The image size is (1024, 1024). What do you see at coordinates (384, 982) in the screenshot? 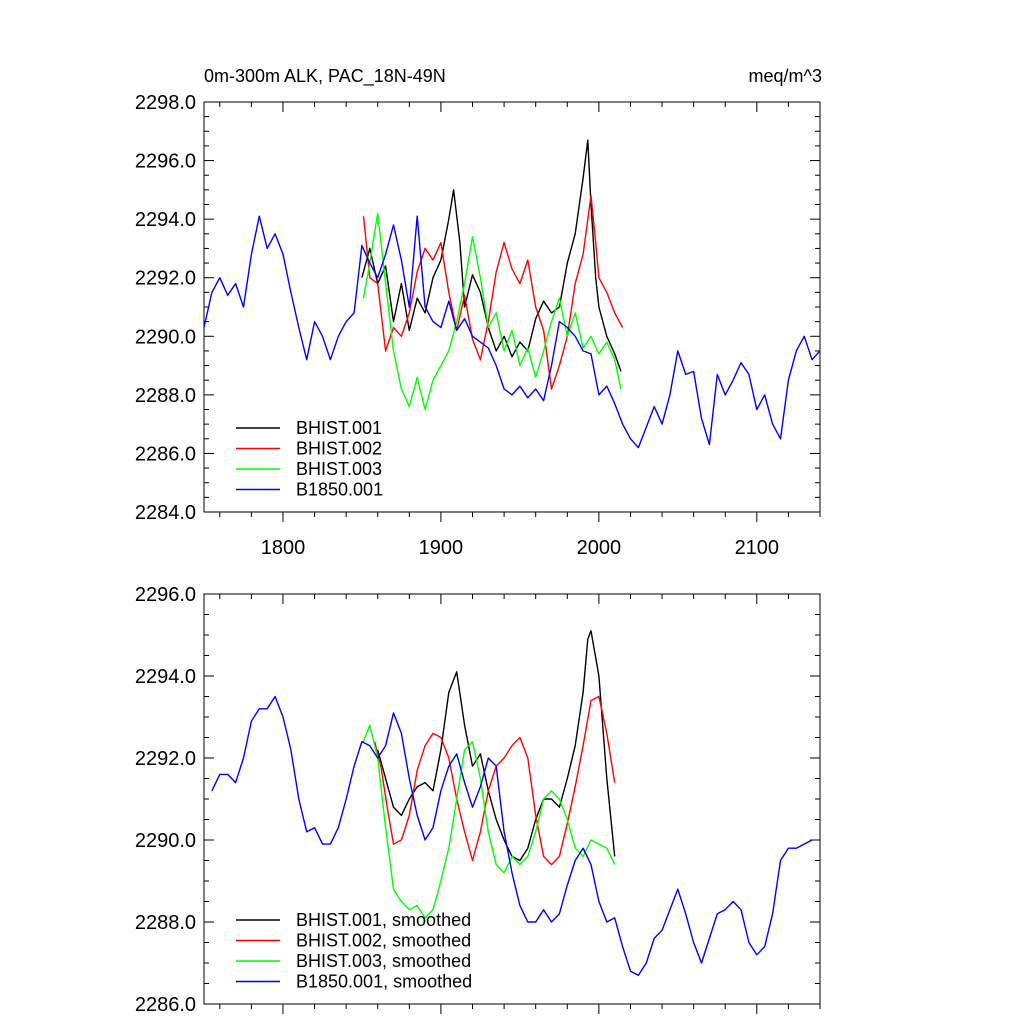
I see `legend-label: B1850.001, smoothed` at bounding box center [384, 982].